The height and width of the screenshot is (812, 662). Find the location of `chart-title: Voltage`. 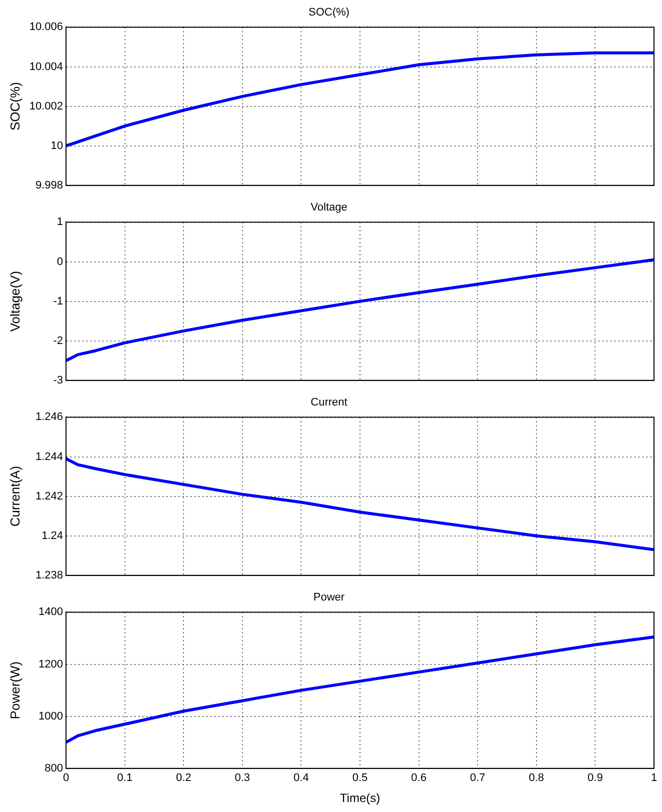

chart-title: Voltage is located at coordinates (329, 208).